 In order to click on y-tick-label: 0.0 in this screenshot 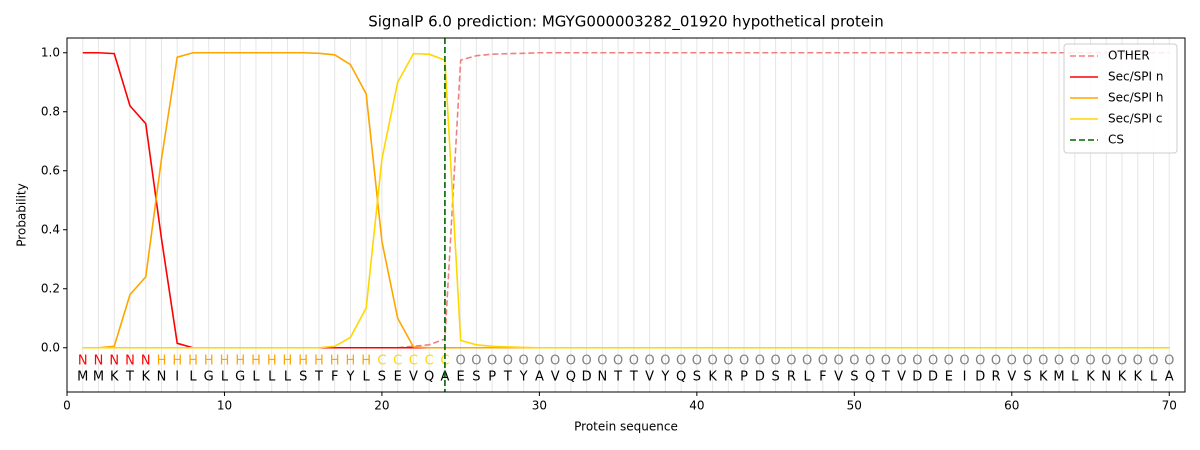, I will do `click(50, 347)`.